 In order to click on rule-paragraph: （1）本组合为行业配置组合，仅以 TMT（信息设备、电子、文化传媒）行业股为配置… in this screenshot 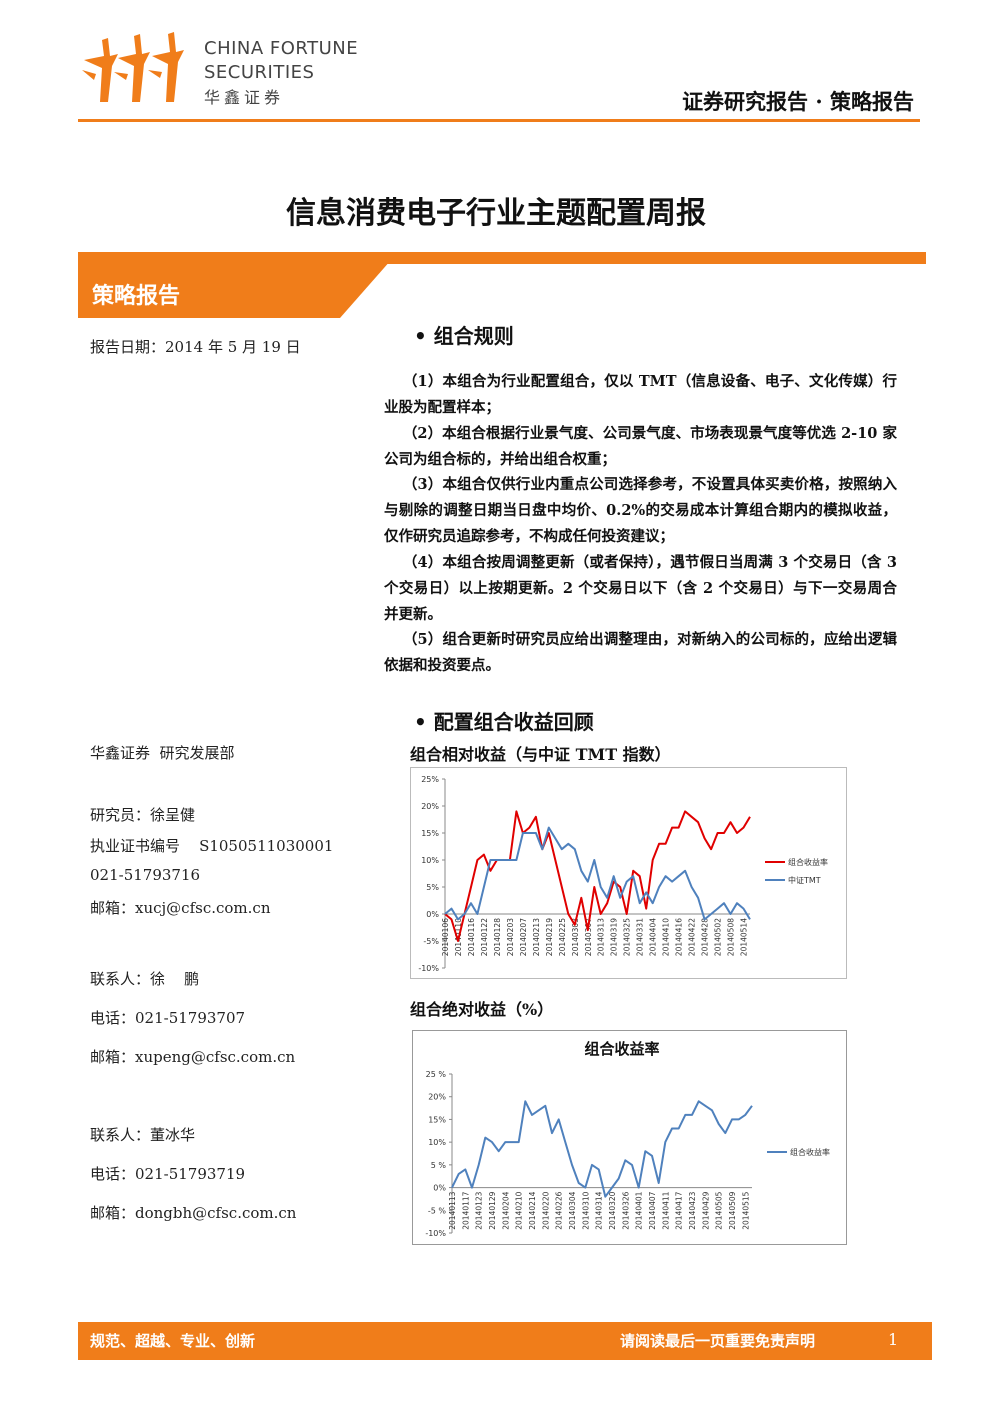, I will do `click(640, 394)`.